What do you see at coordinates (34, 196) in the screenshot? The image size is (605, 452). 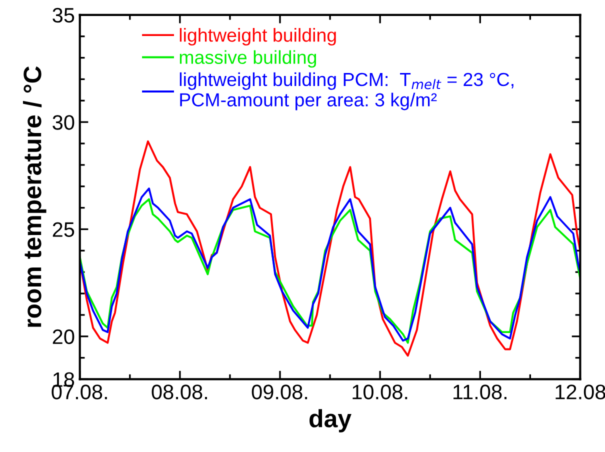 I see `y-axis-title: room temperature / °C` at bounding box center [34, 196].